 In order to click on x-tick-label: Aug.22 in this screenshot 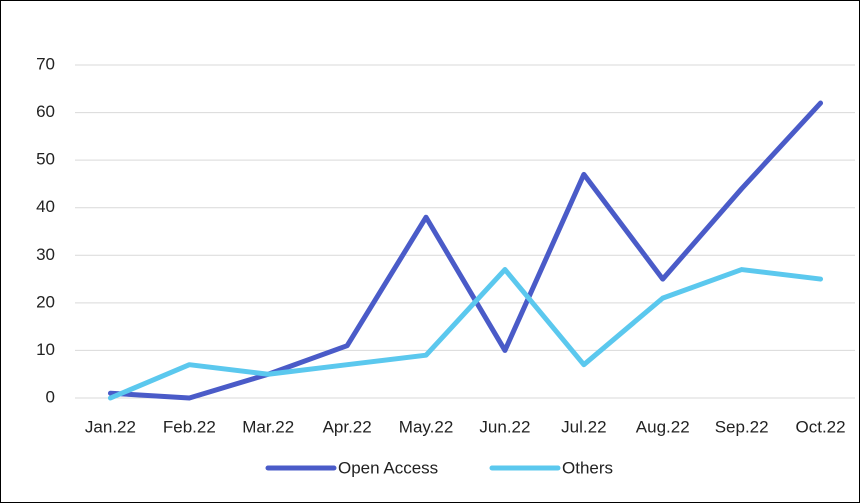, I will do `click(663, 426)`.